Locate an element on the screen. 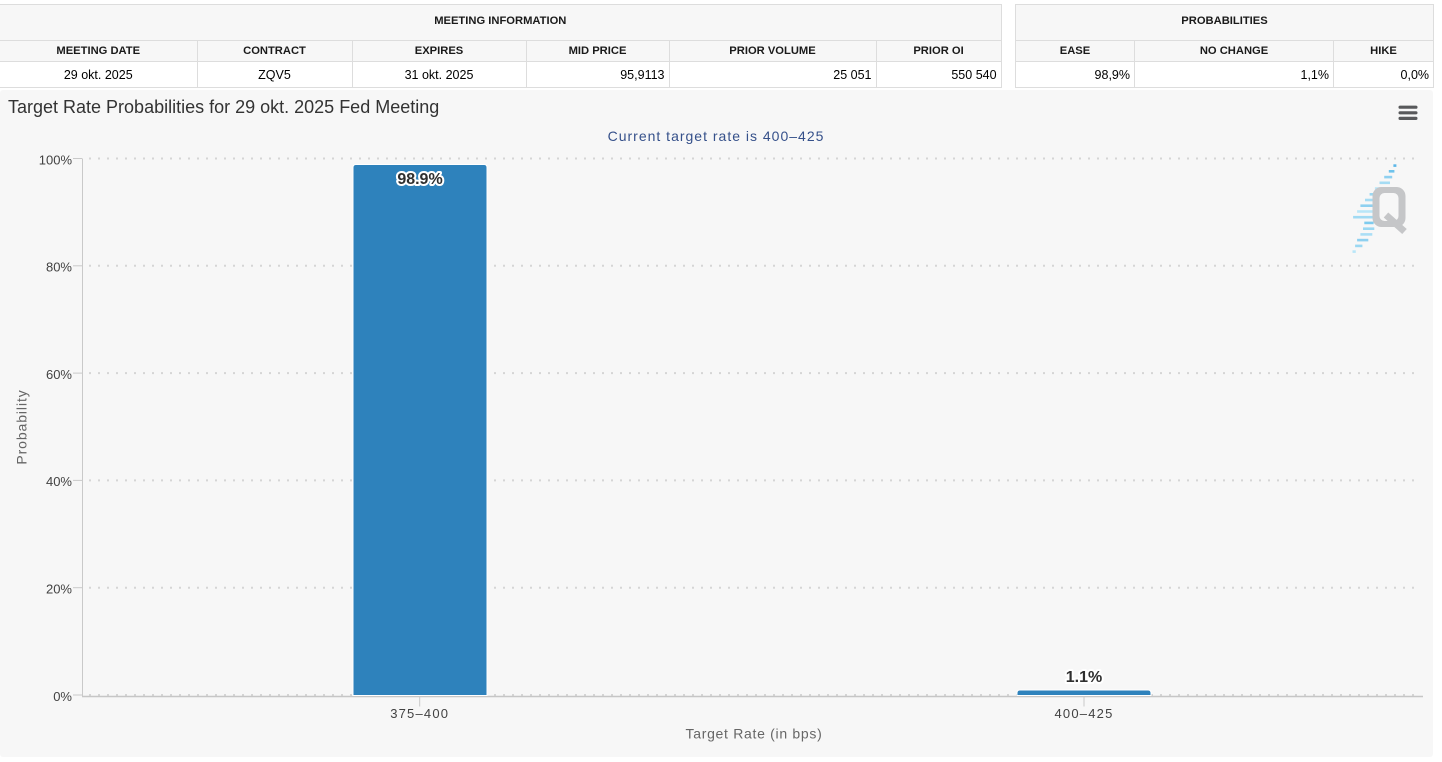  svg-text: 400–425 is located at coordinates (1083, 713).